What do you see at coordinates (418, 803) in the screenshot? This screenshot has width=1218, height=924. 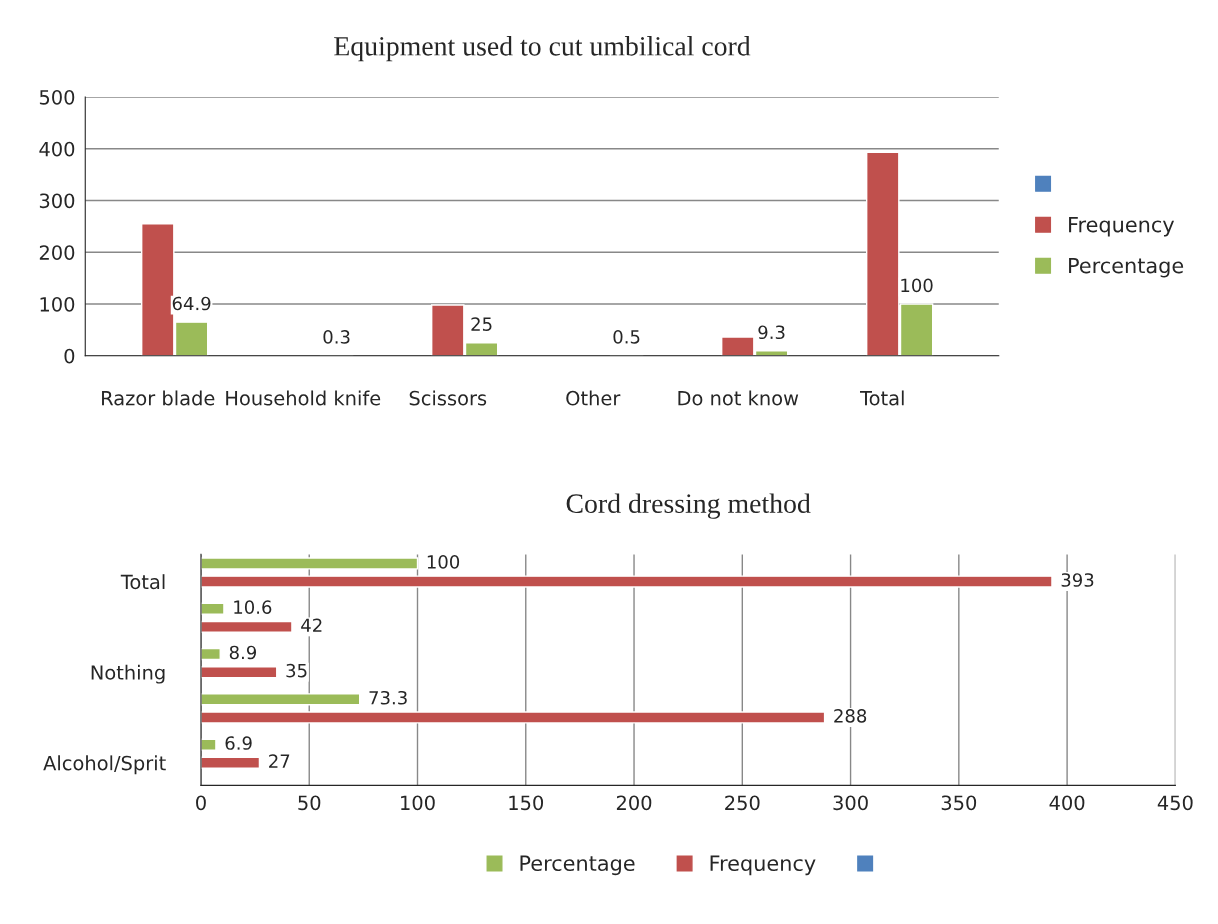 I see `x-tick-label: 100` at bounding box center [418, 803].